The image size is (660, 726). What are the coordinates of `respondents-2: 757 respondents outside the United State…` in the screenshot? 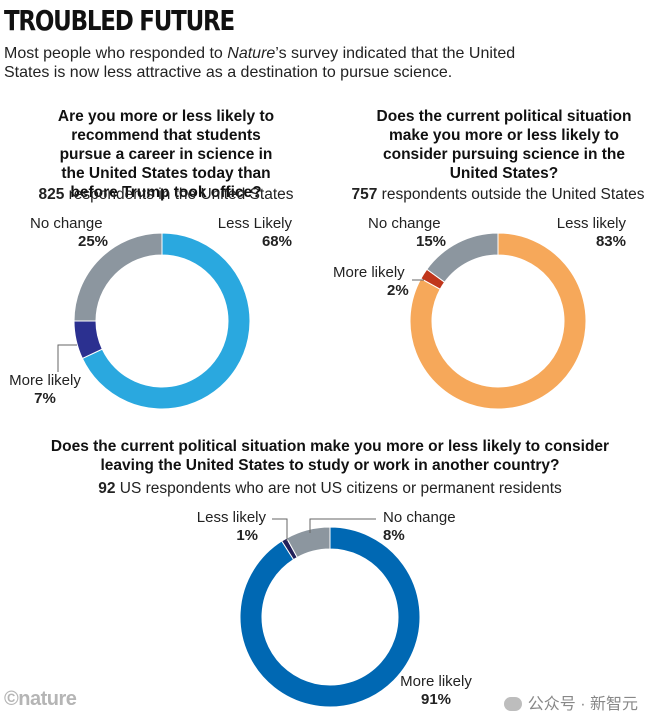 It's located at (498, 194).